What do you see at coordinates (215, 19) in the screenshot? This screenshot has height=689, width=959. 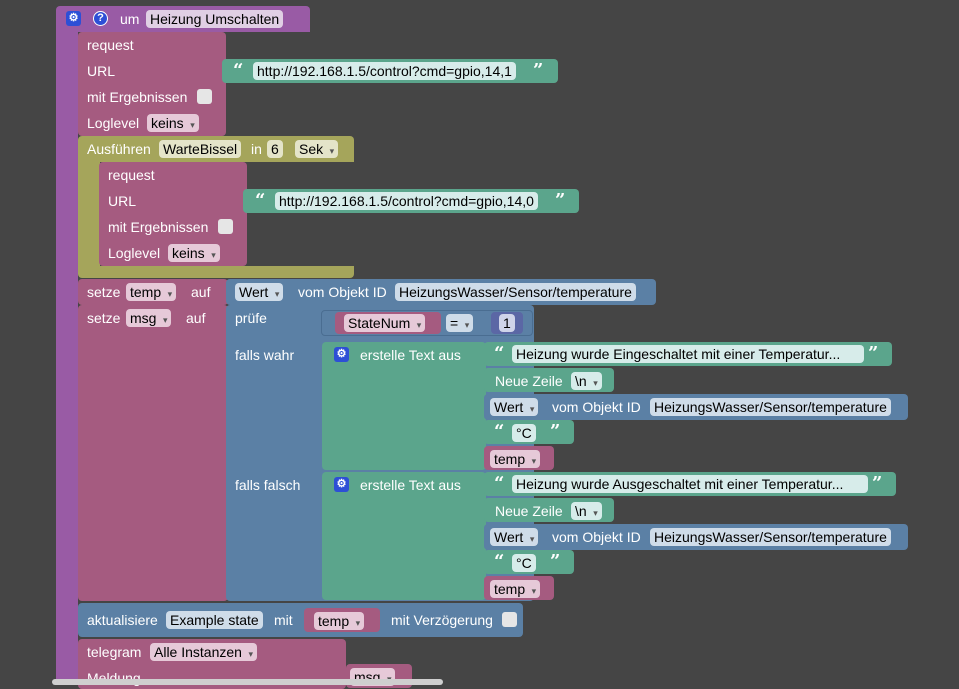 I see `function-name-field: Heizung Umschalten` at bounding box center [215, 19].